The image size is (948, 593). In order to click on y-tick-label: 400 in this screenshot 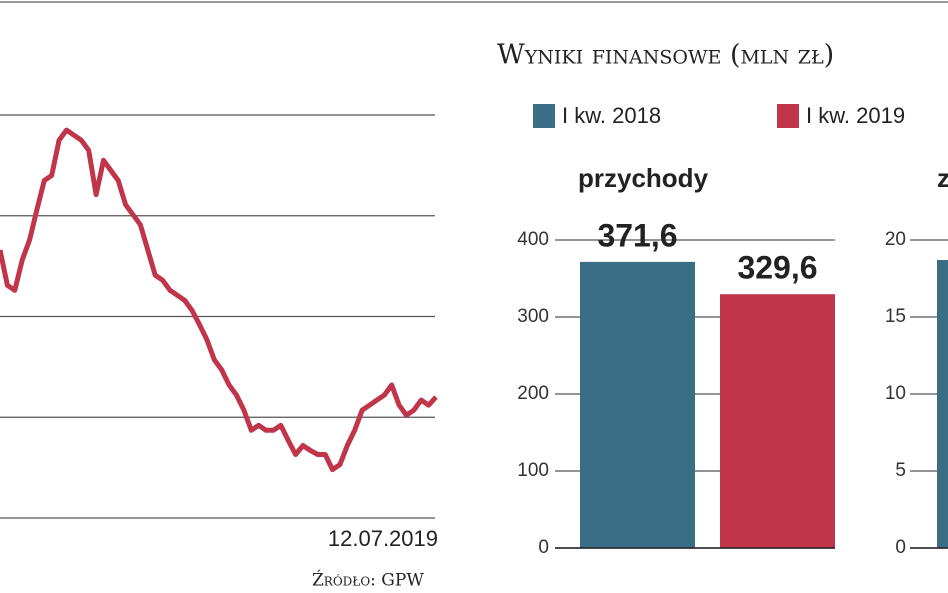, I will do `click(533, 239)`.